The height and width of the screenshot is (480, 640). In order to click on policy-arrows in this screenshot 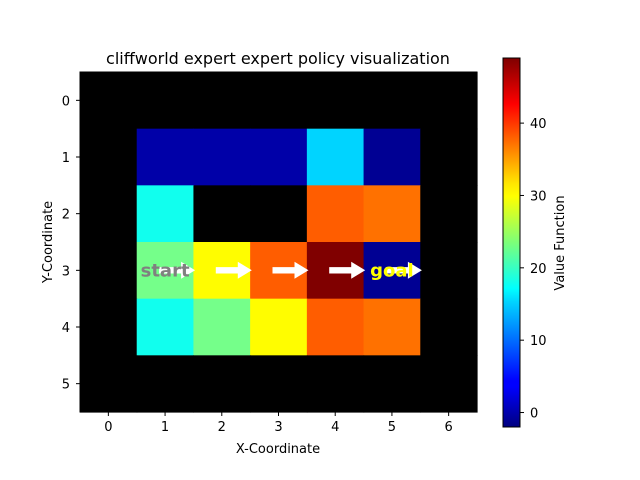, I will do `click(290, 270)`.